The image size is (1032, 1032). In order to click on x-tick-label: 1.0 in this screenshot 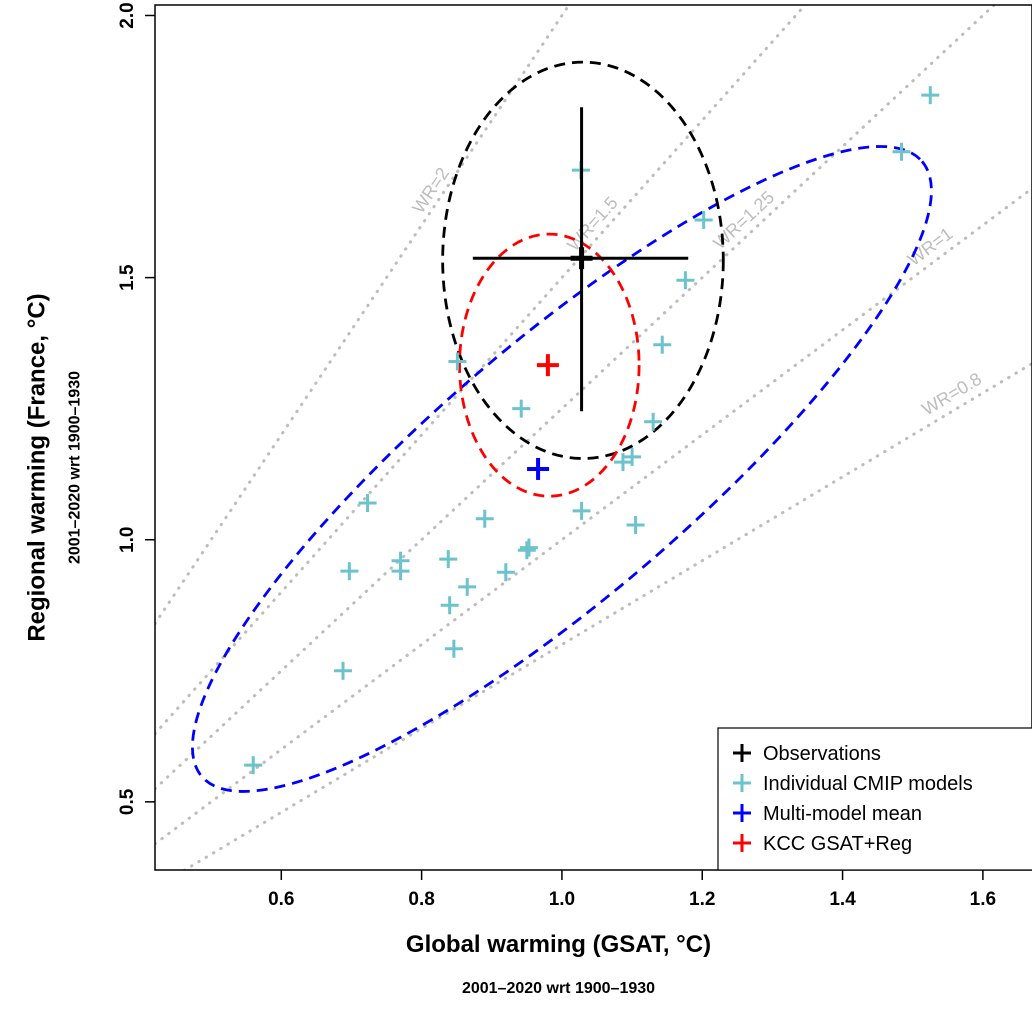, I will do `click(562, 899)`.